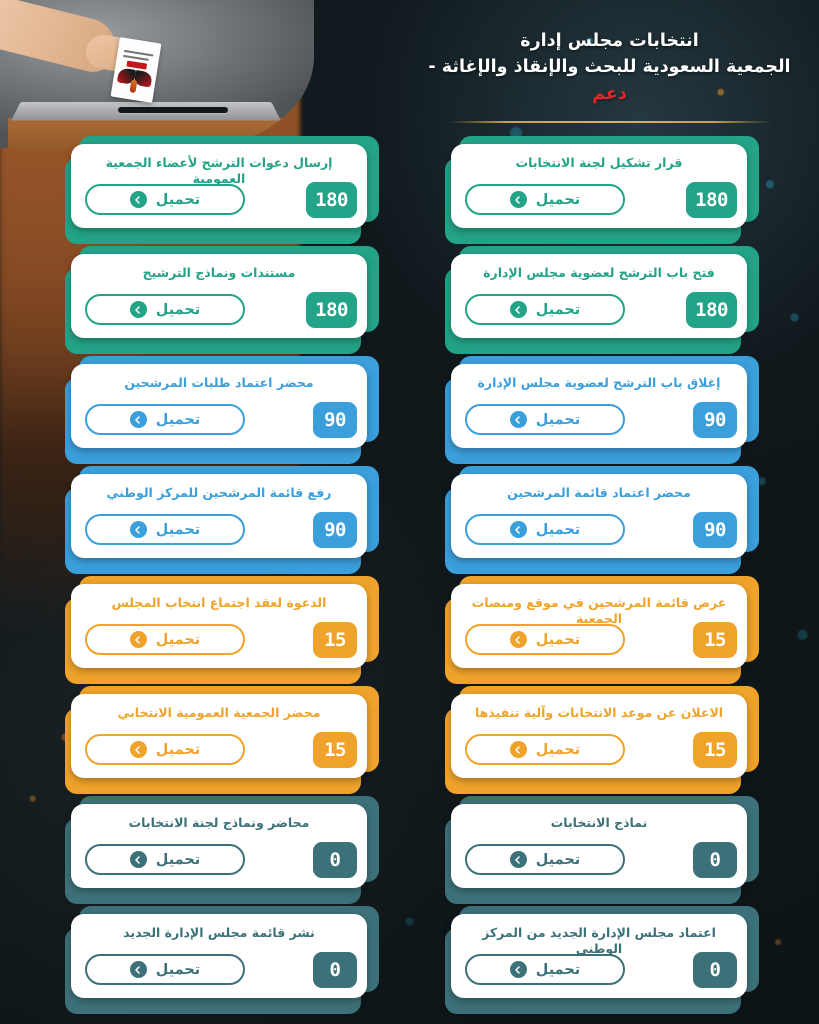  I want to click on card-surface: مستندات ونماذج الترشيح 180 تحميل, so click(219, 296).